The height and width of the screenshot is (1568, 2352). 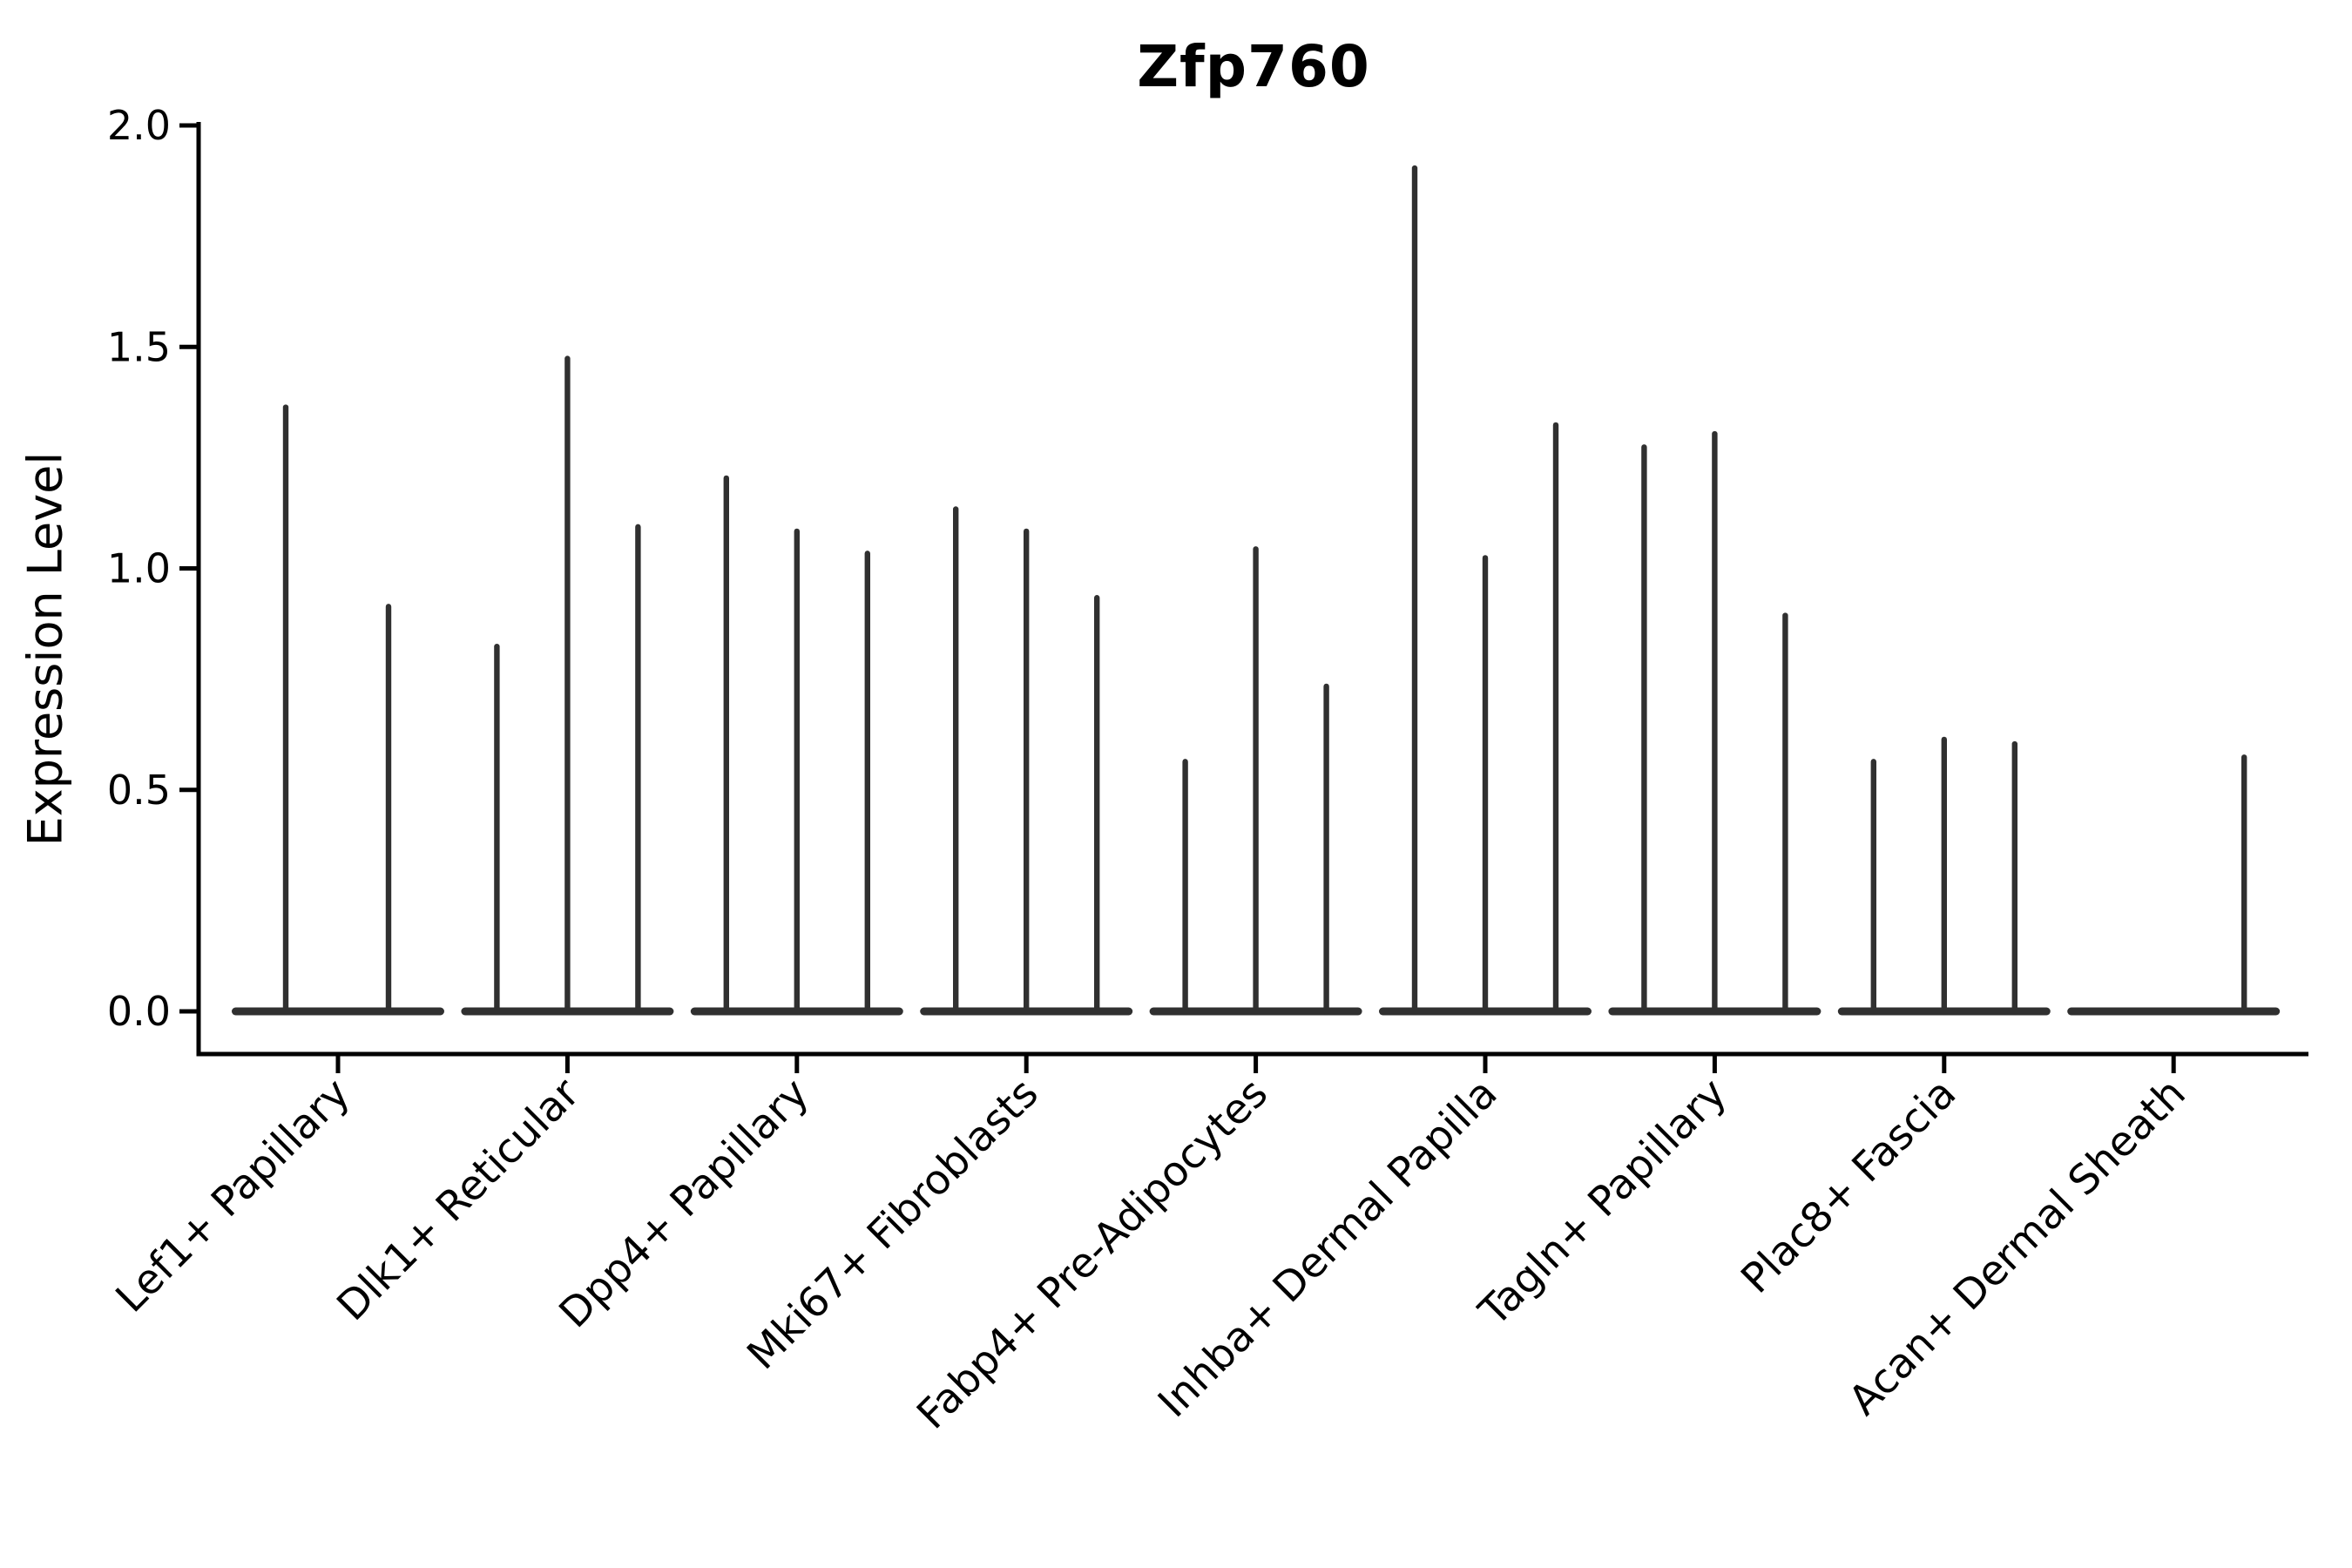 I want to click on y-tick-label: 2.0, so click(x=139, y=125).